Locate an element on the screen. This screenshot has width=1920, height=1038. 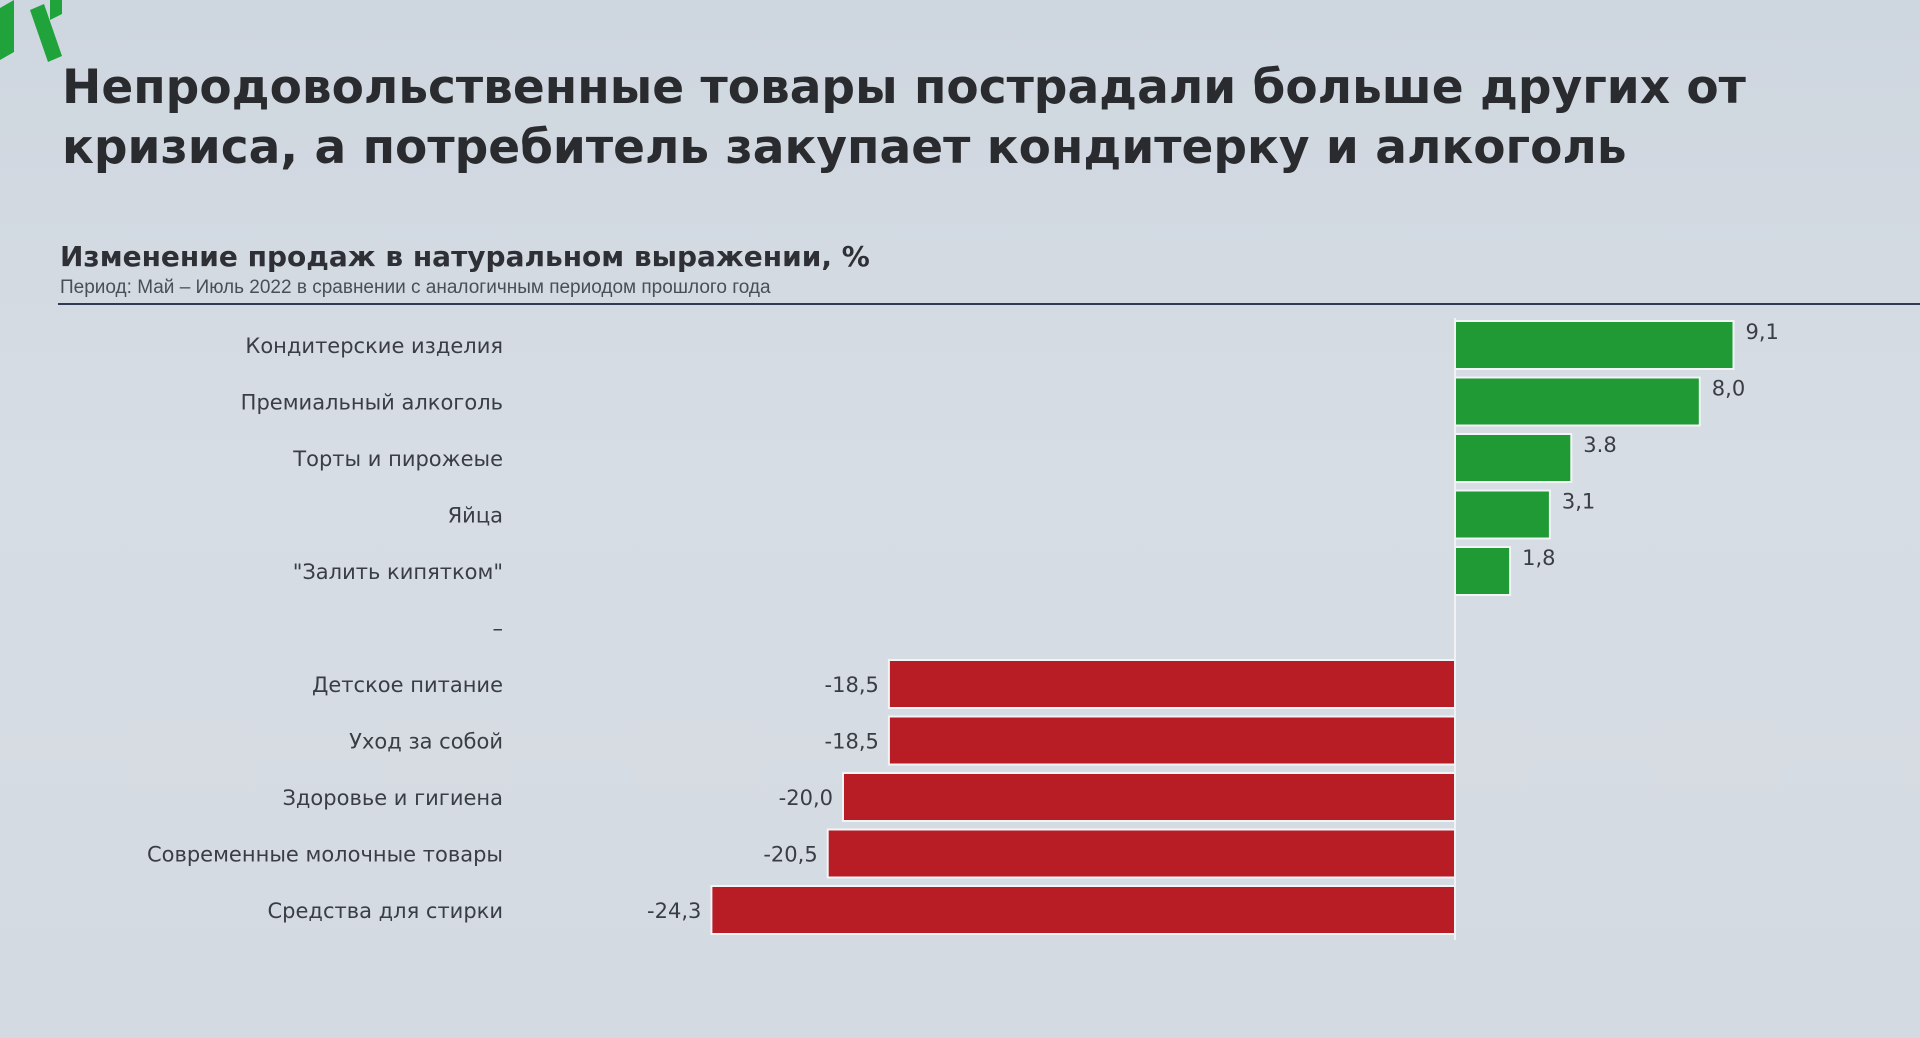
category-label: Современные молочные товары is located at coordinates (325, 855).